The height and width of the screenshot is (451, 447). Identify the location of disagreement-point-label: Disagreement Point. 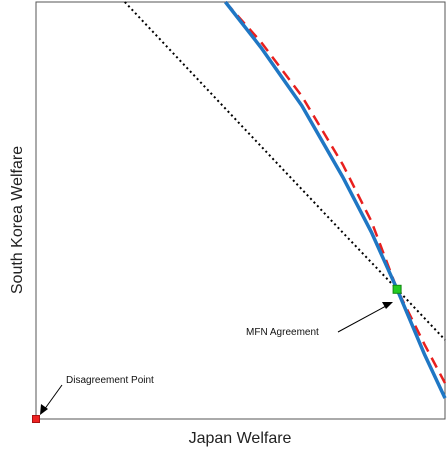
(110, 380).